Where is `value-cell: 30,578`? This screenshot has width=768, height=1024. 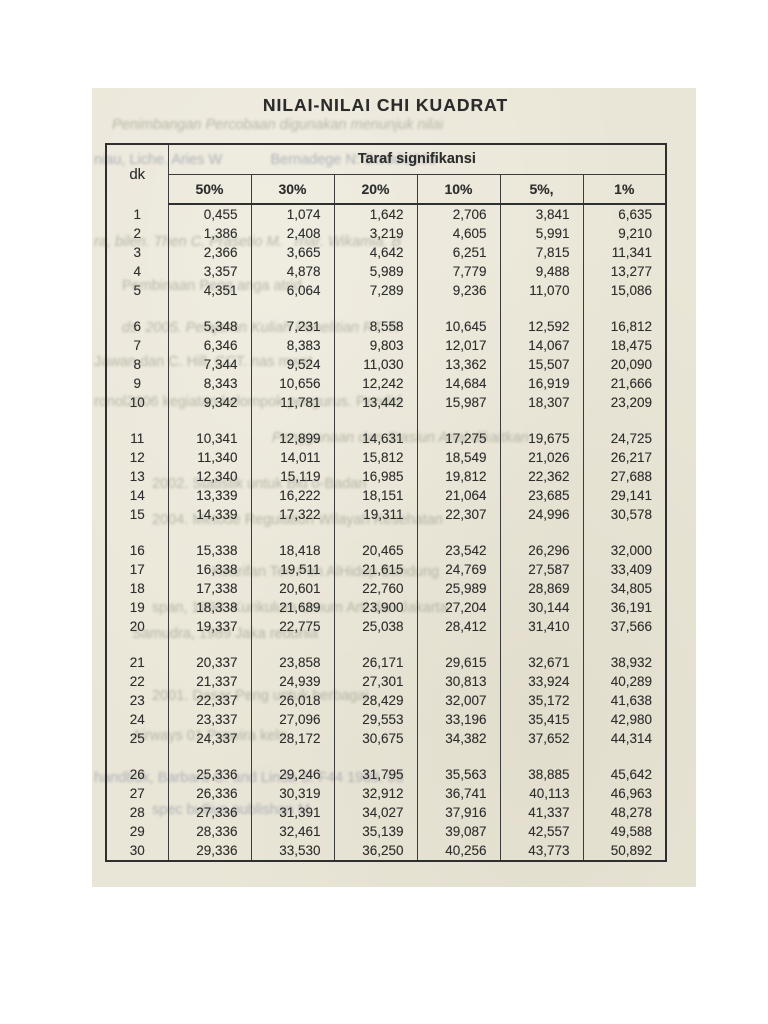
value-cell: 30,578 is located at coordinates (624, 514).